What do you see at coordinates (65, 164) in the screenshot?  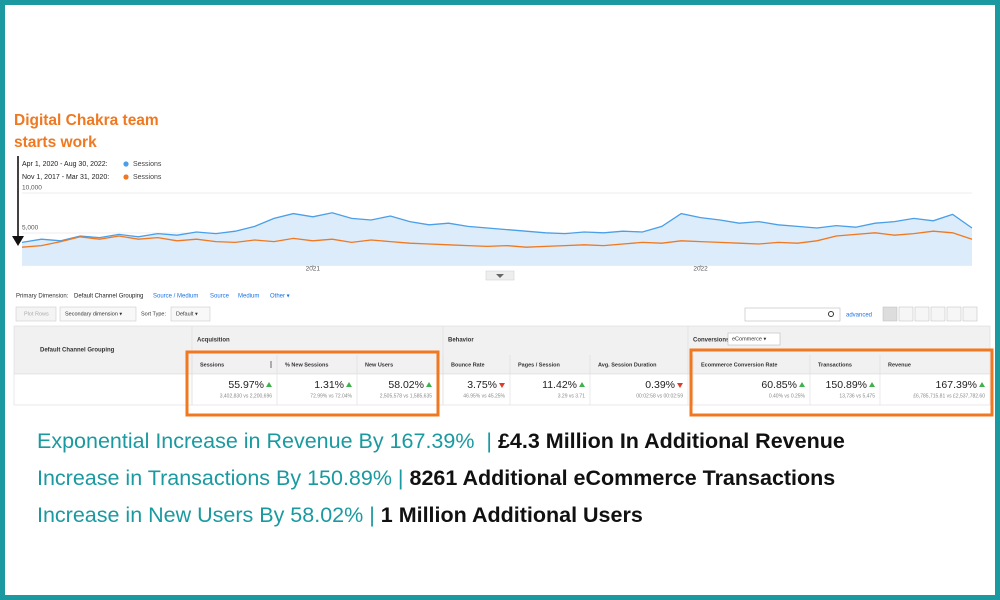 I see `legend-period: Apr 1, 2020 - Aug 30, 2022:` at bounding box center [65, 164].